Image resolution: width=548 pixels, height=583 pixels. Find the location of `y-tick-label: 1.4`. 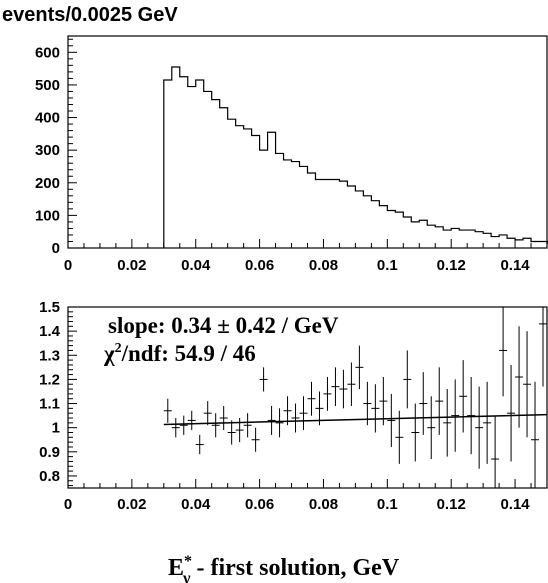

y-tick-label: 1.4 is located at coordinates (50, 331).